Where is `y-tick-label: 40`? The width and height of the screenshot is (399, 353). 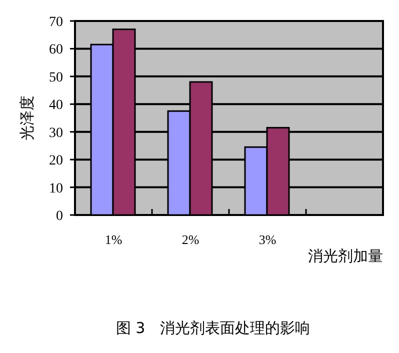 y-tick-label: 40 is located at coordinates (56, 106).